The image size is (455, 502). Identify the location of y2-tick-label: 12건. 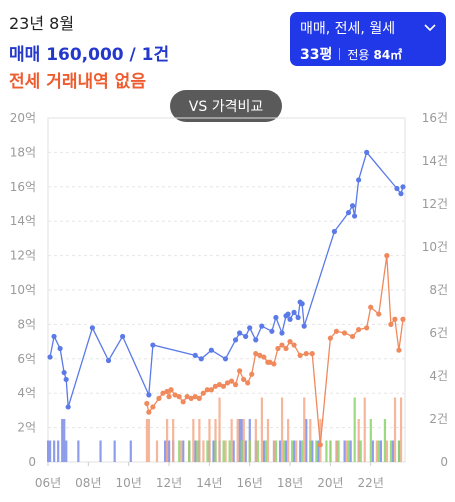
(435, 204).